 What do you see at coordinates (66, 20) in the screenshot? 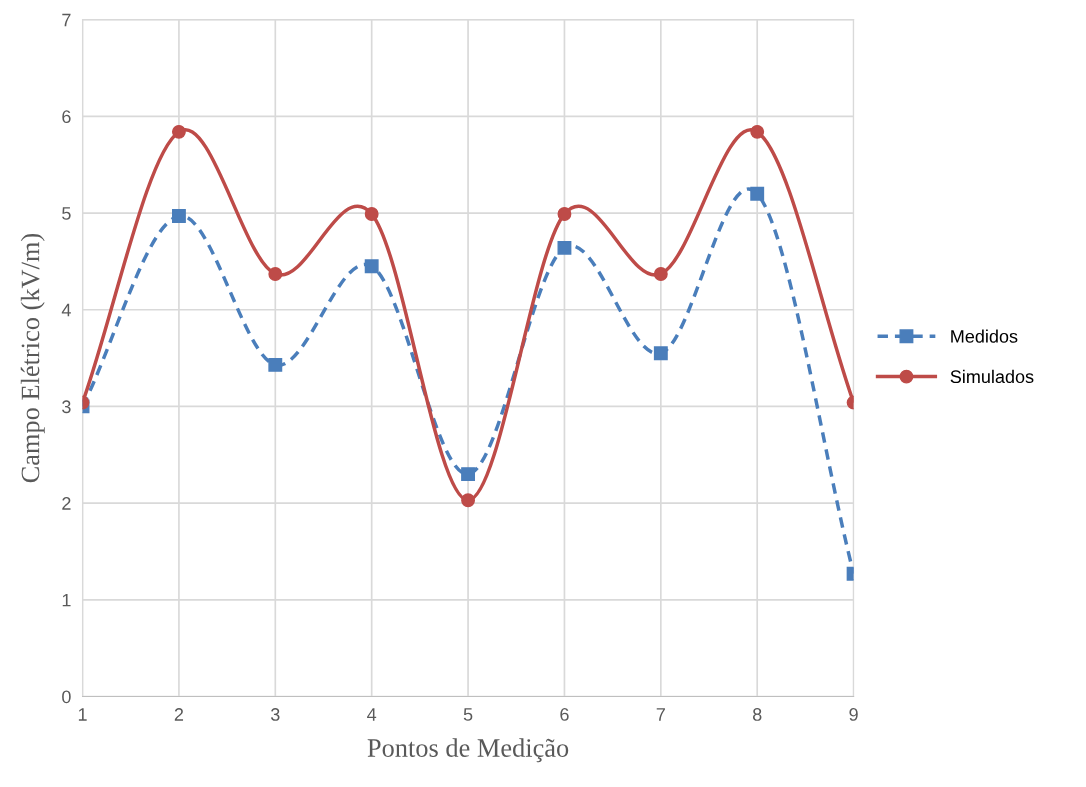
I see `y-tick-label: 7` at bounding box center [66, 20].